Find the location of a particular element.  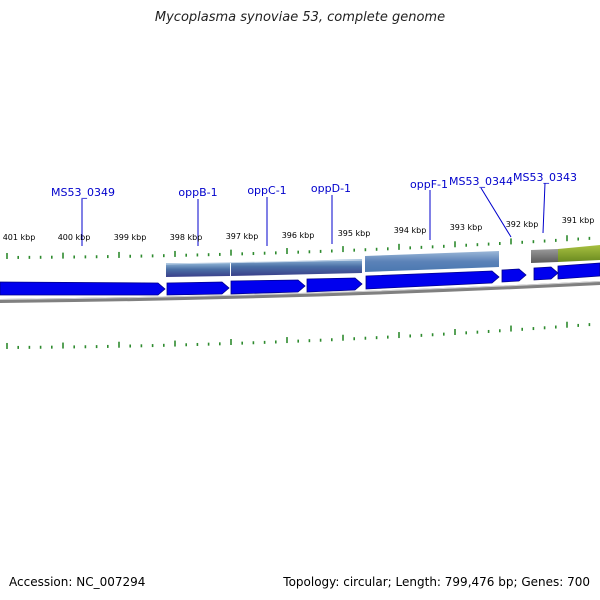

genome-backbone-highlight is located at coordinates (300, 290).